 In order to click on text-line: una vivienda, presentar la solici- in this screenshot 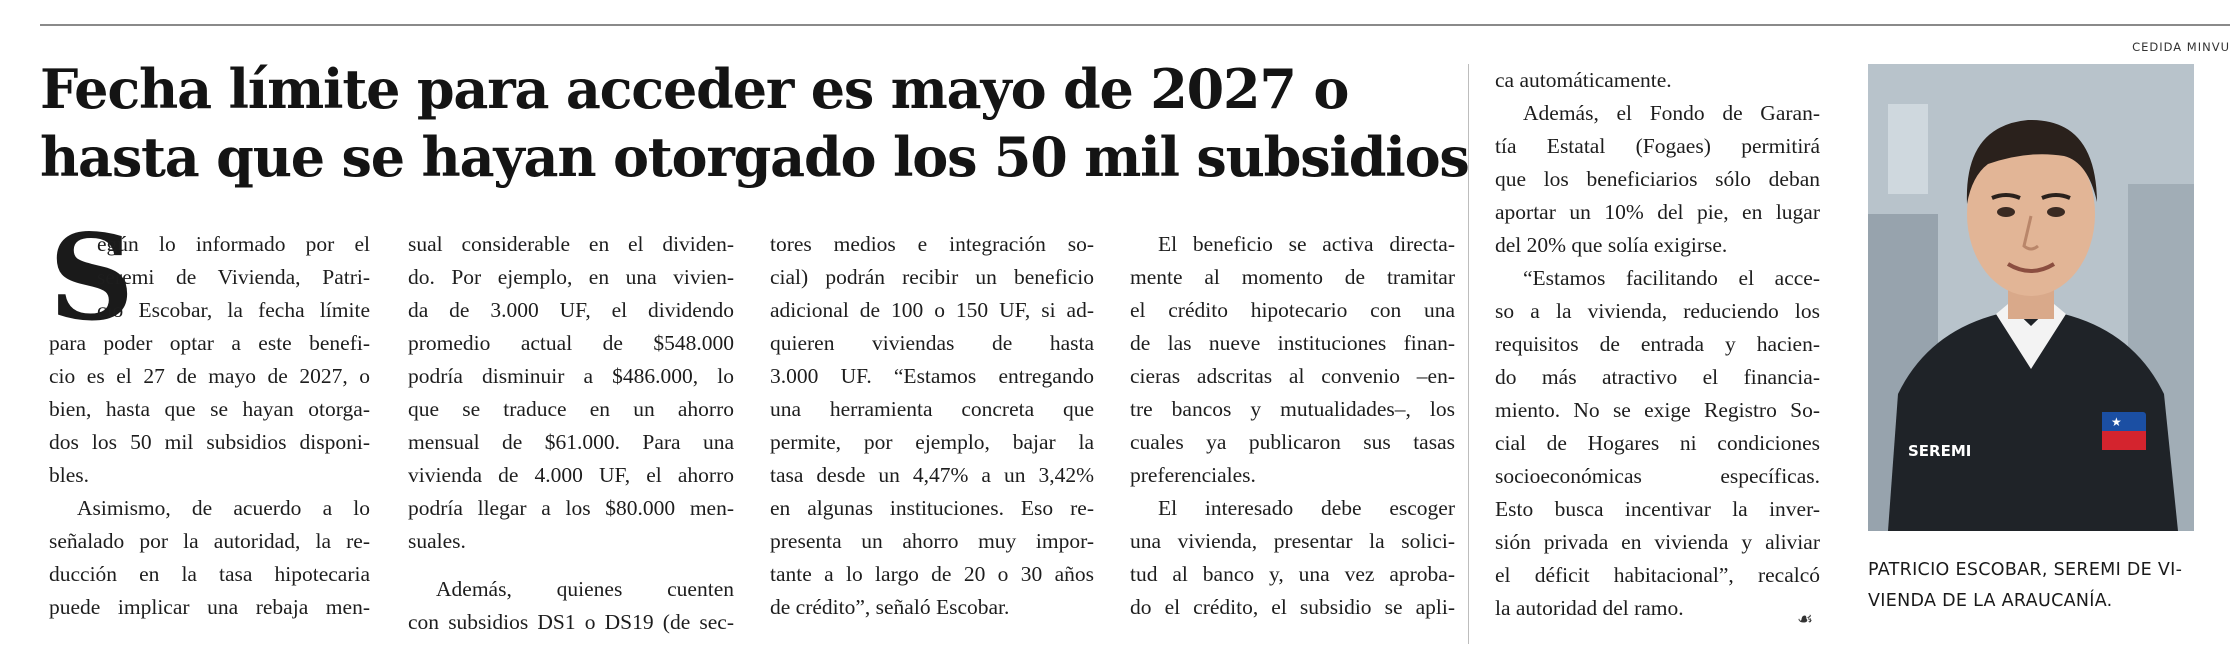, I will do `click(1292, 541)`.